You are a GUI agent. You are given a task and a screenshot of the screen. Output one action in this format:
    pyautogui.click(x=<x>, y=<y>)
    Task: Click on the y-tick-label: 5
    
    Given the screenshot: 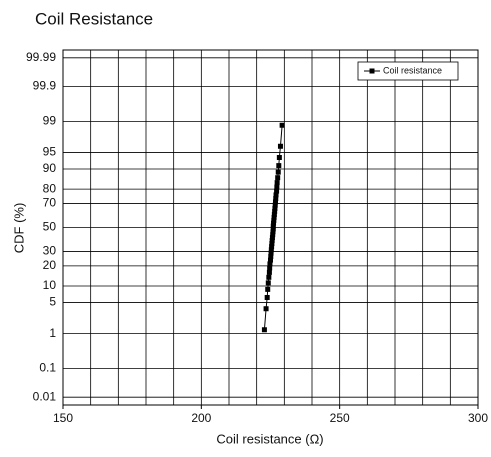 What is the action you would take?
    pyautogui.click(x=52, y=302)
    